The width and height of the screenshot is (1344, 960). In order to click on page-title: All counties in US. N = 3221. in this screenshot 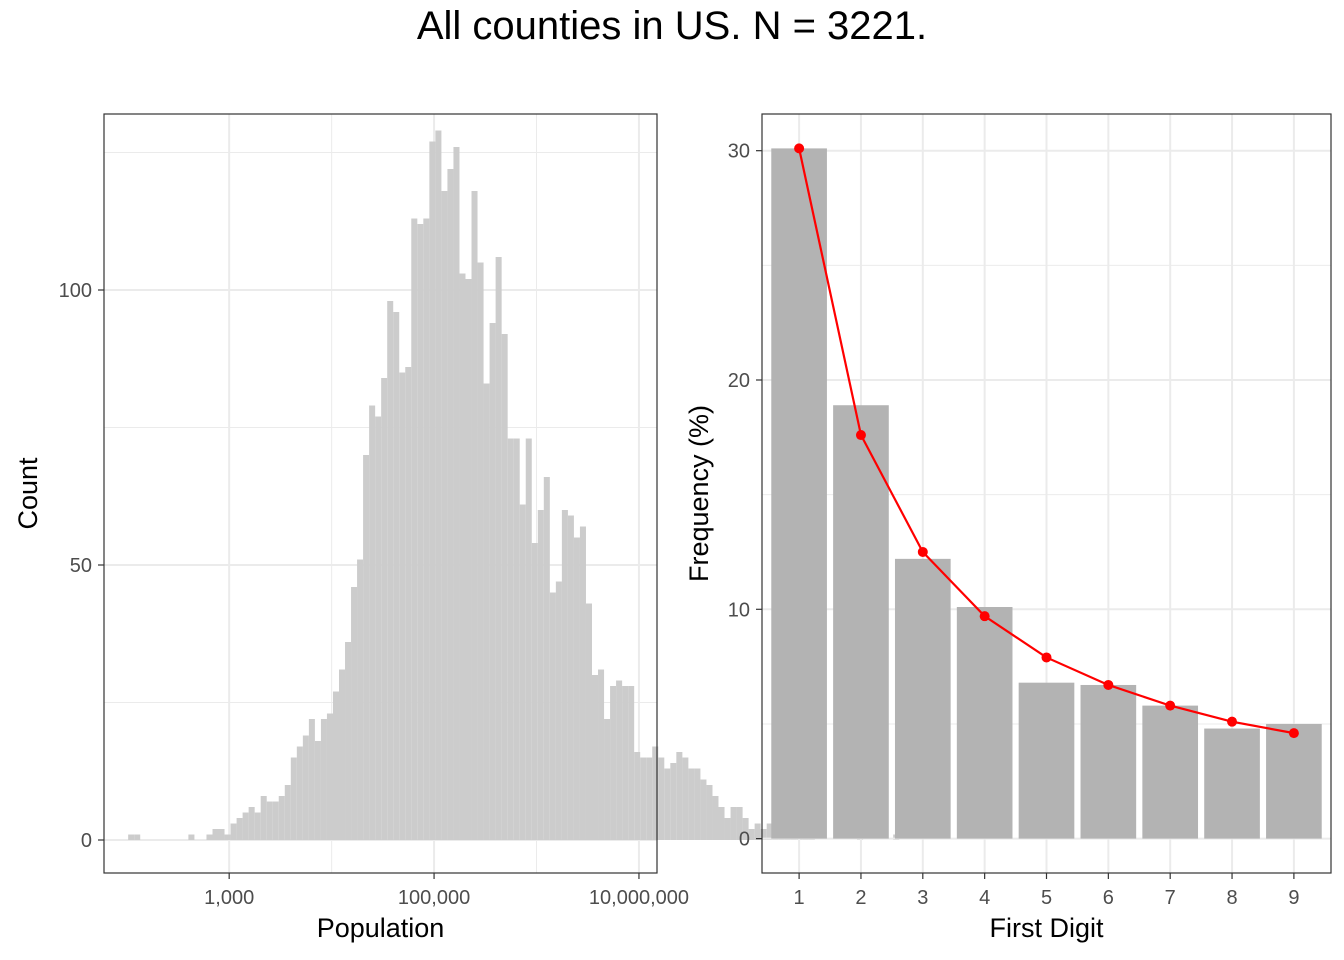, I will do `click(672, 26)`.